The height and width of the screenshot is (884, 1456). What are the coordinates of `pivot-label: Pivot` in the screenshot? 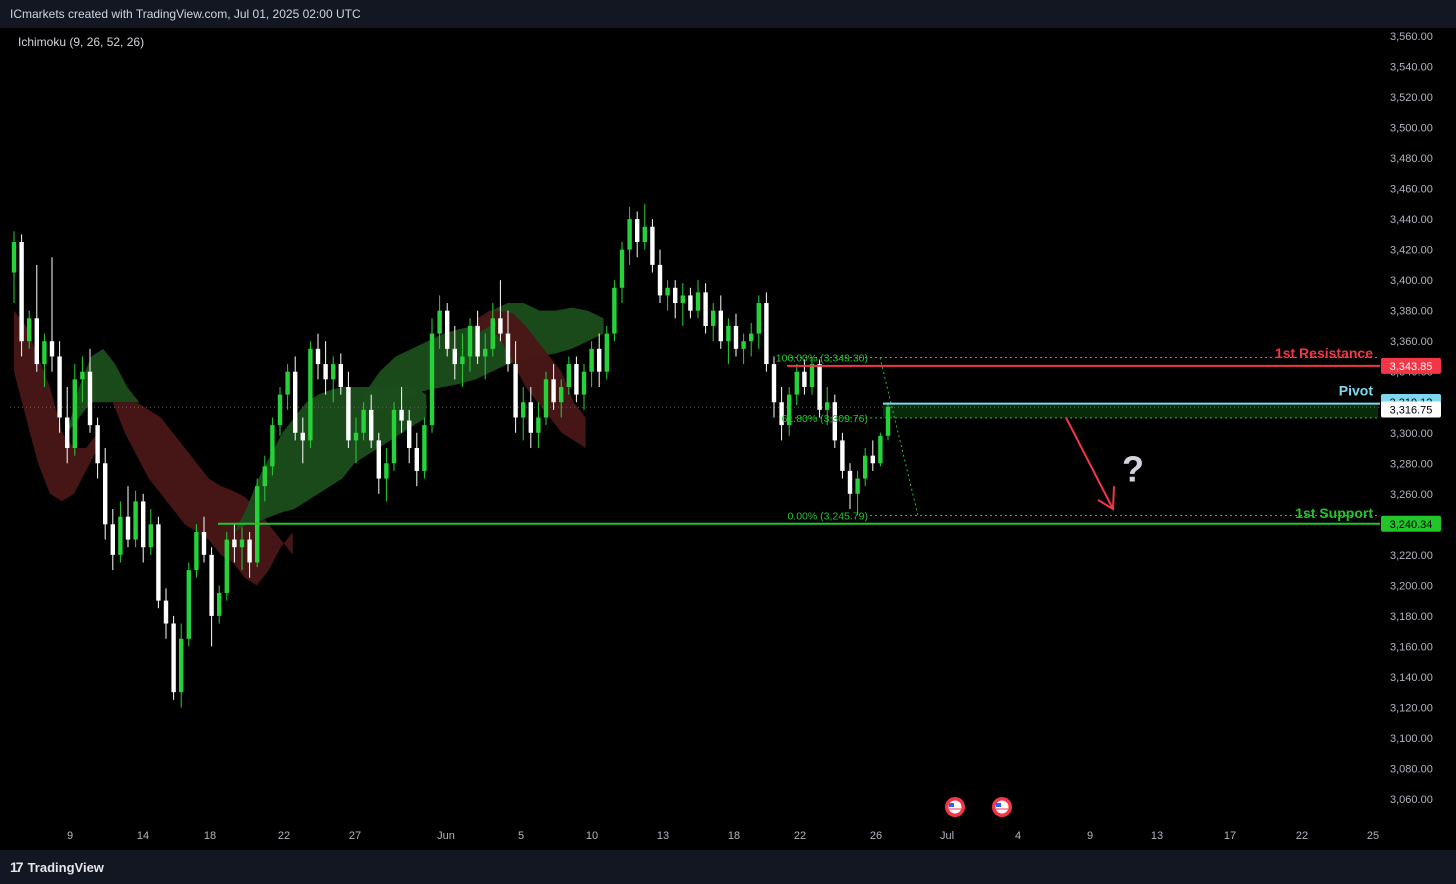 It's located at (1356, 391).